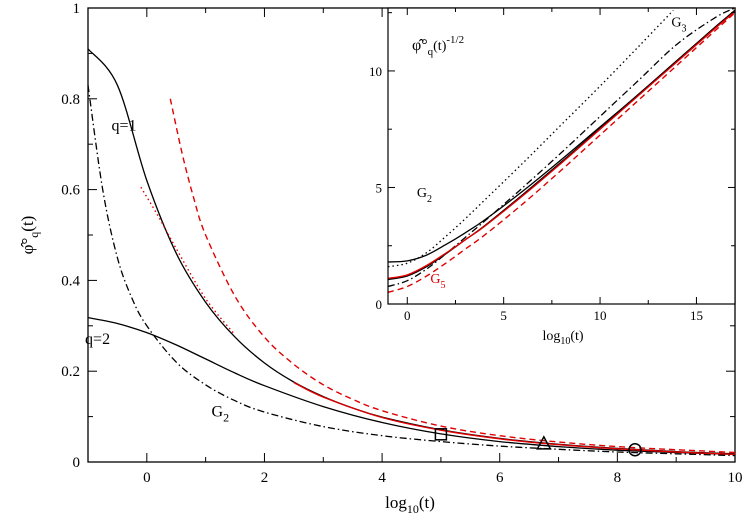 The image size is (747, 520). Describe the element at coordinates (407, 315) in the screenshot. I see `inset-x-tick-label: 0` at that location.